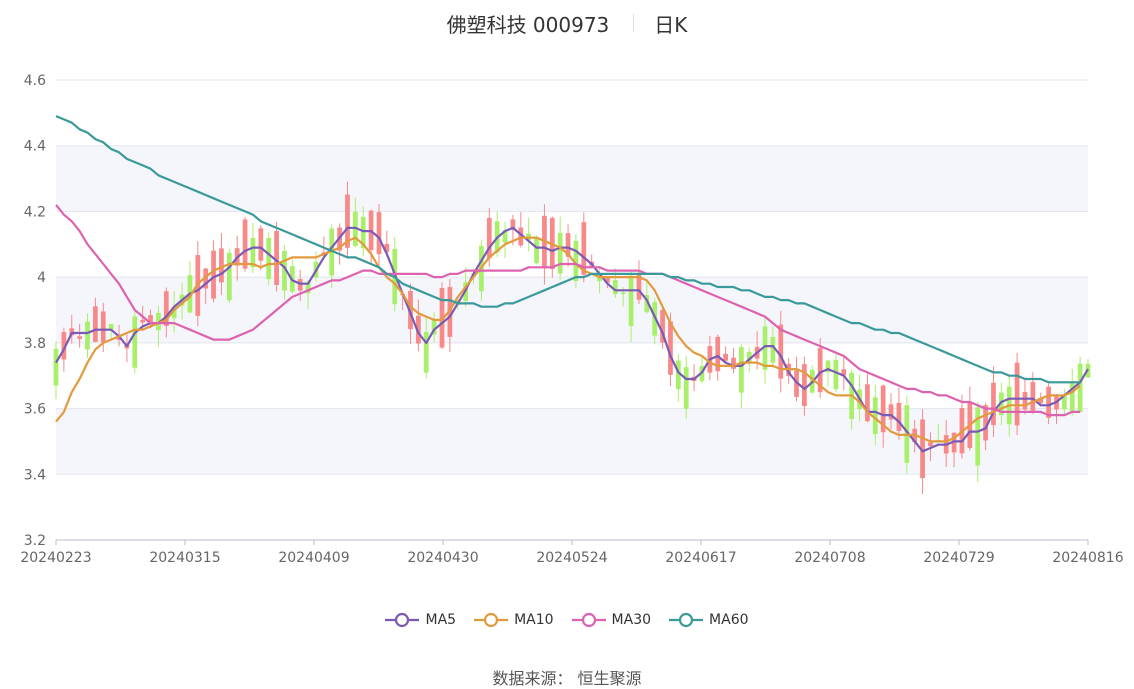 The height and width of the screenshot is (689, 1134). Describe the element at coordinates (35, 81) in the screenshot. I see `y-tick-label: 4.6` at that location.